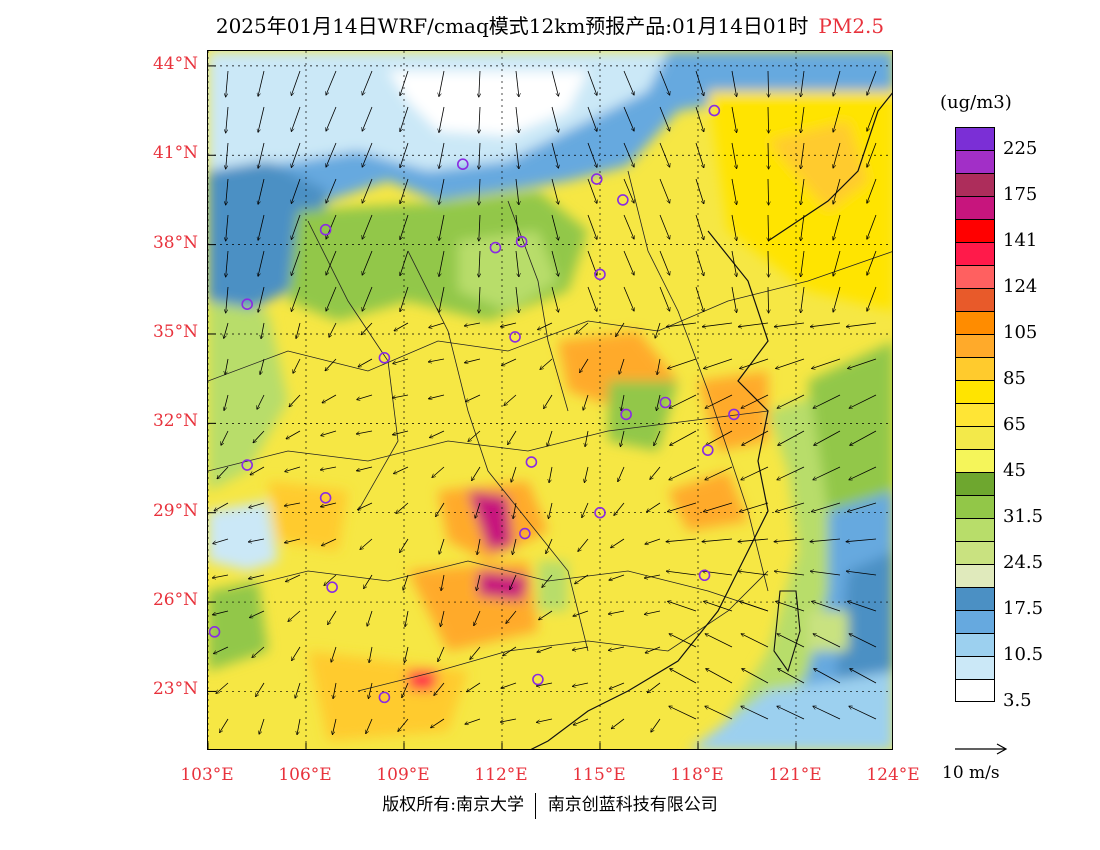  What do you see at coordinates (851, 26) in the screenshot?
I see `title-pollutant: PM2.5` at bounding box center [851, 26].